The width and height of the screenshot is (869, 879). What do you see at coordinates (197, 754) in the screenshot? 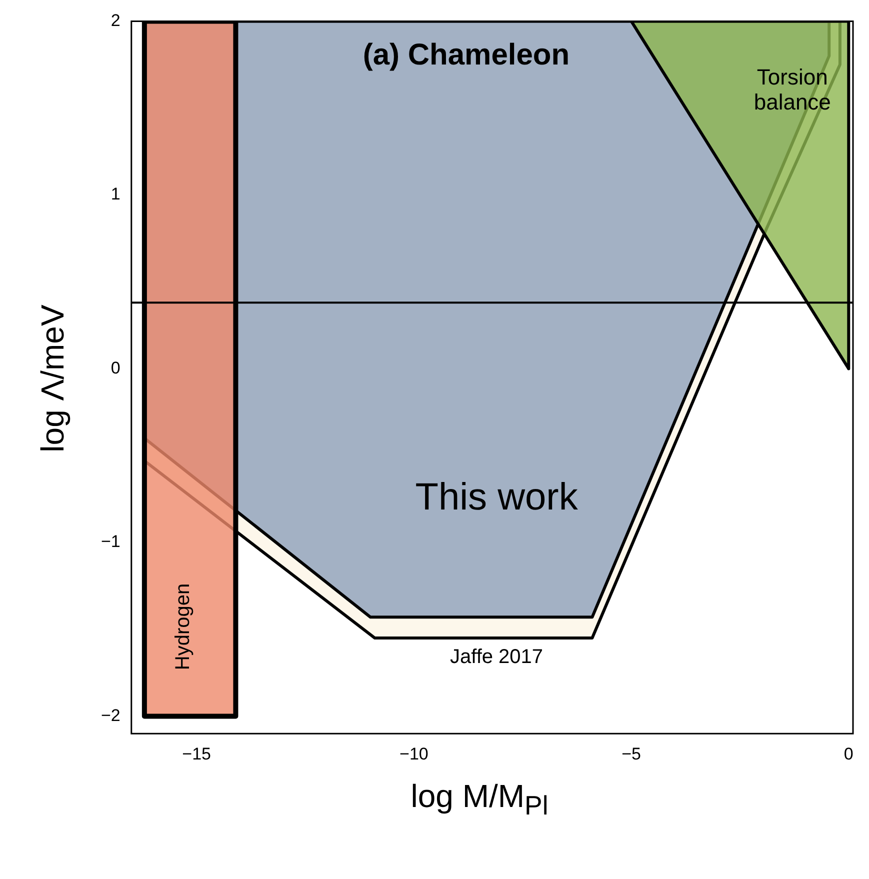
I see `x-tick-label: −15` at bounding box center [197, 754].